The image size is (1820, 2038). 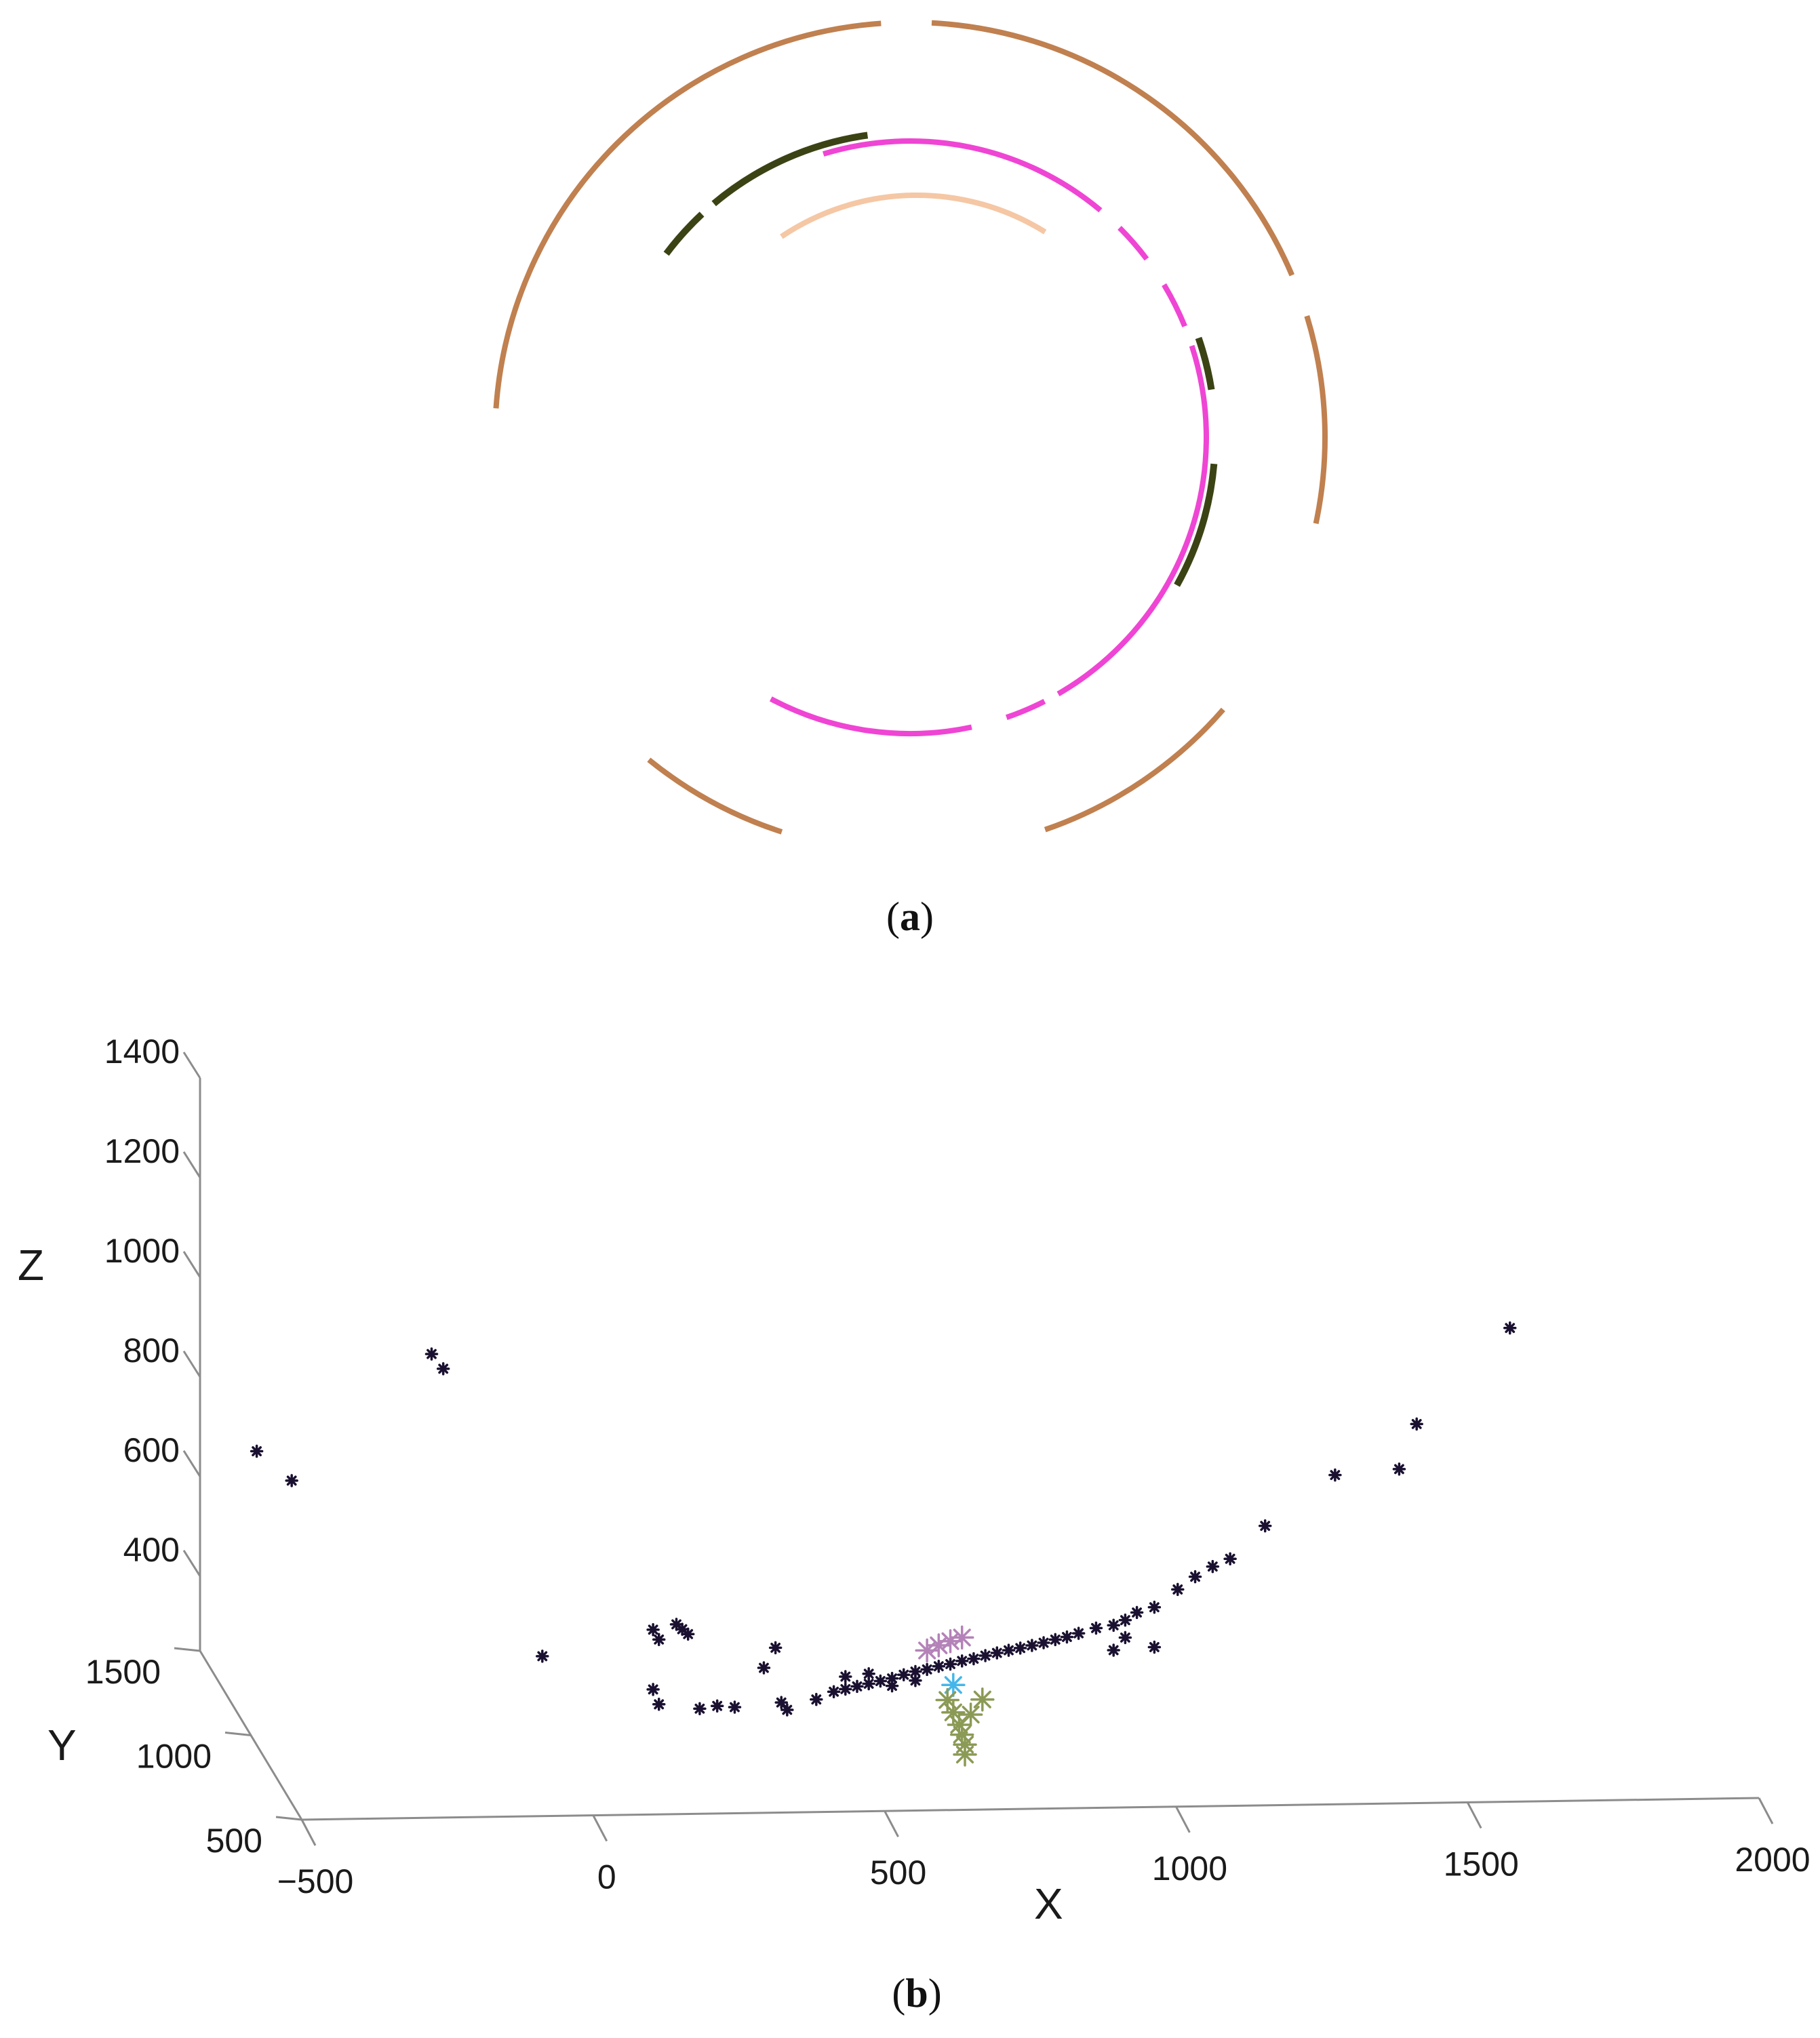 I want to click on panel-b-label: (b), so click(x=916, y=1993).